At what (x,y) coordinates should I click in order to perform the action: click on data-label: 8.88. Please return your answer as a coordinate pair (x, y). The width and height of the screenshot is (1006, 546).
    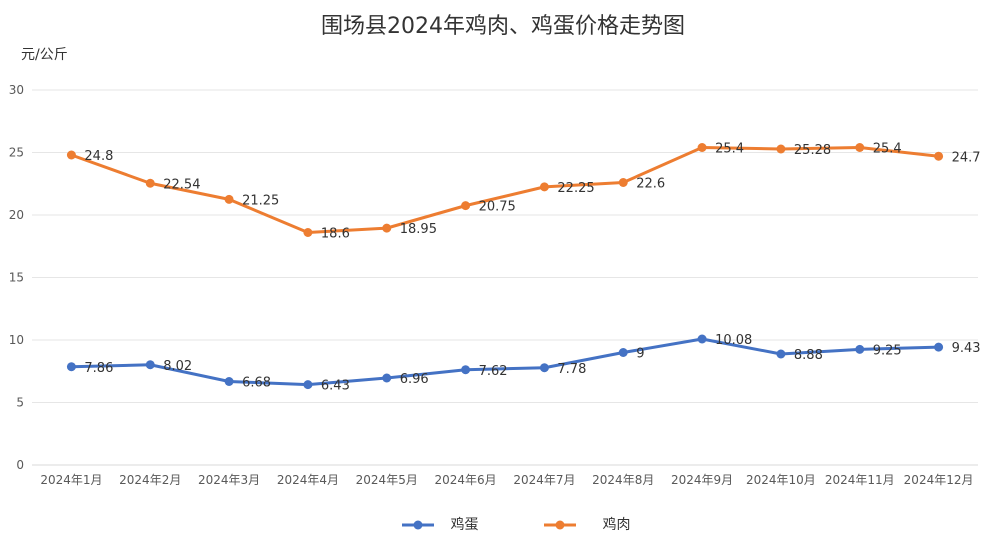
    Looking at the image, I should click on (808, 355).